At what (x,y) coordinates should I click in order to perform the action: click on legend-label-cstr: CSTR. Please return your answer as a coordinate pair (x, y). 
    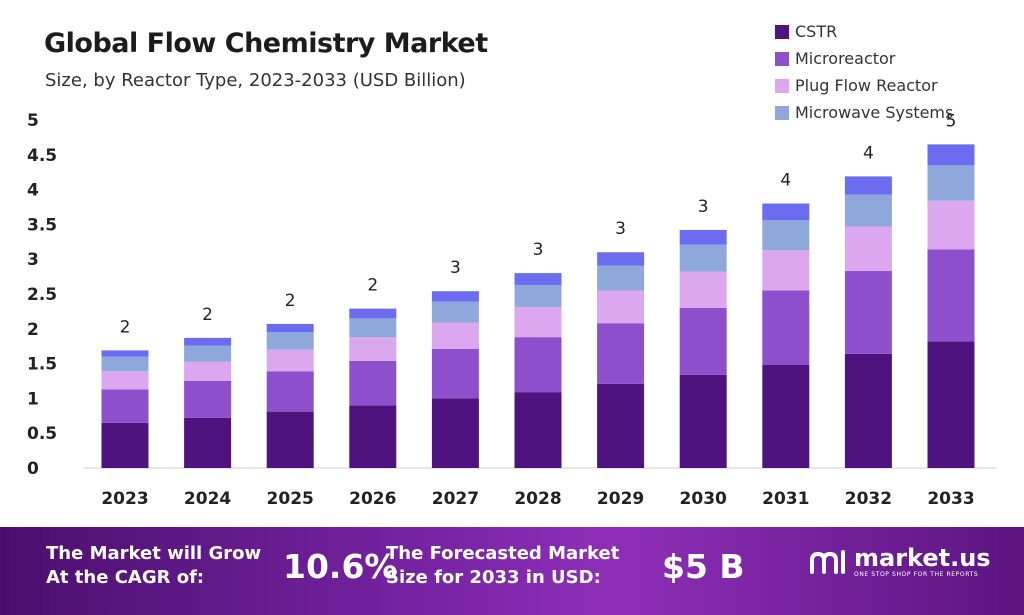
    Looking at the image, I should click on (816, 31).